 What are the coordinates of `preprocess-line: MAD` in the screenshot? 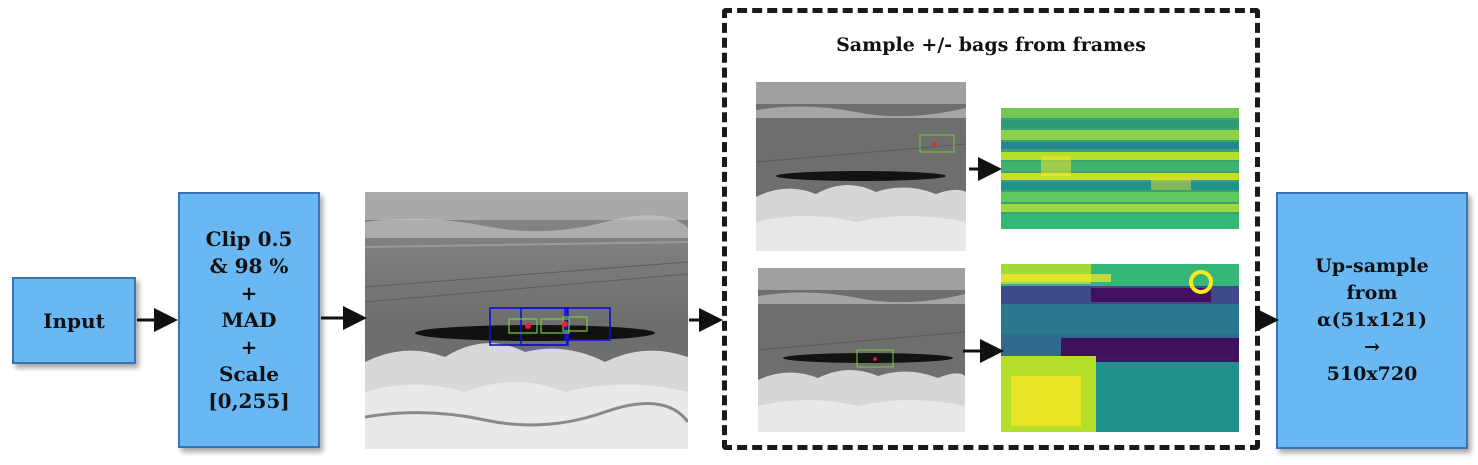 It's located at (249, 319).